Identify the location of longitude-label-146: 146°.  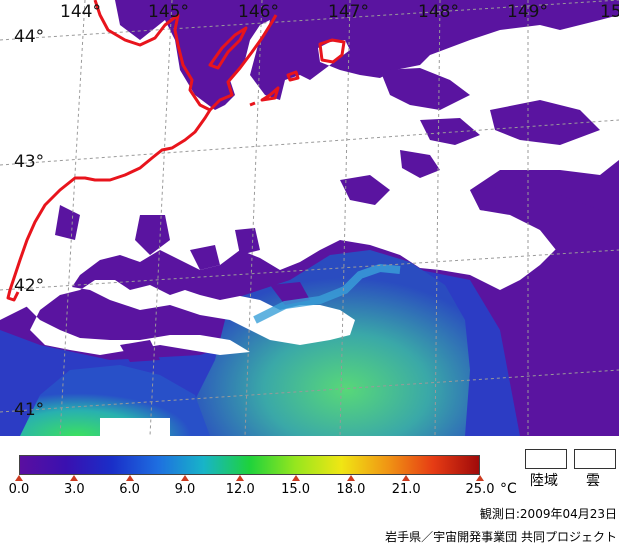
(258, 12).